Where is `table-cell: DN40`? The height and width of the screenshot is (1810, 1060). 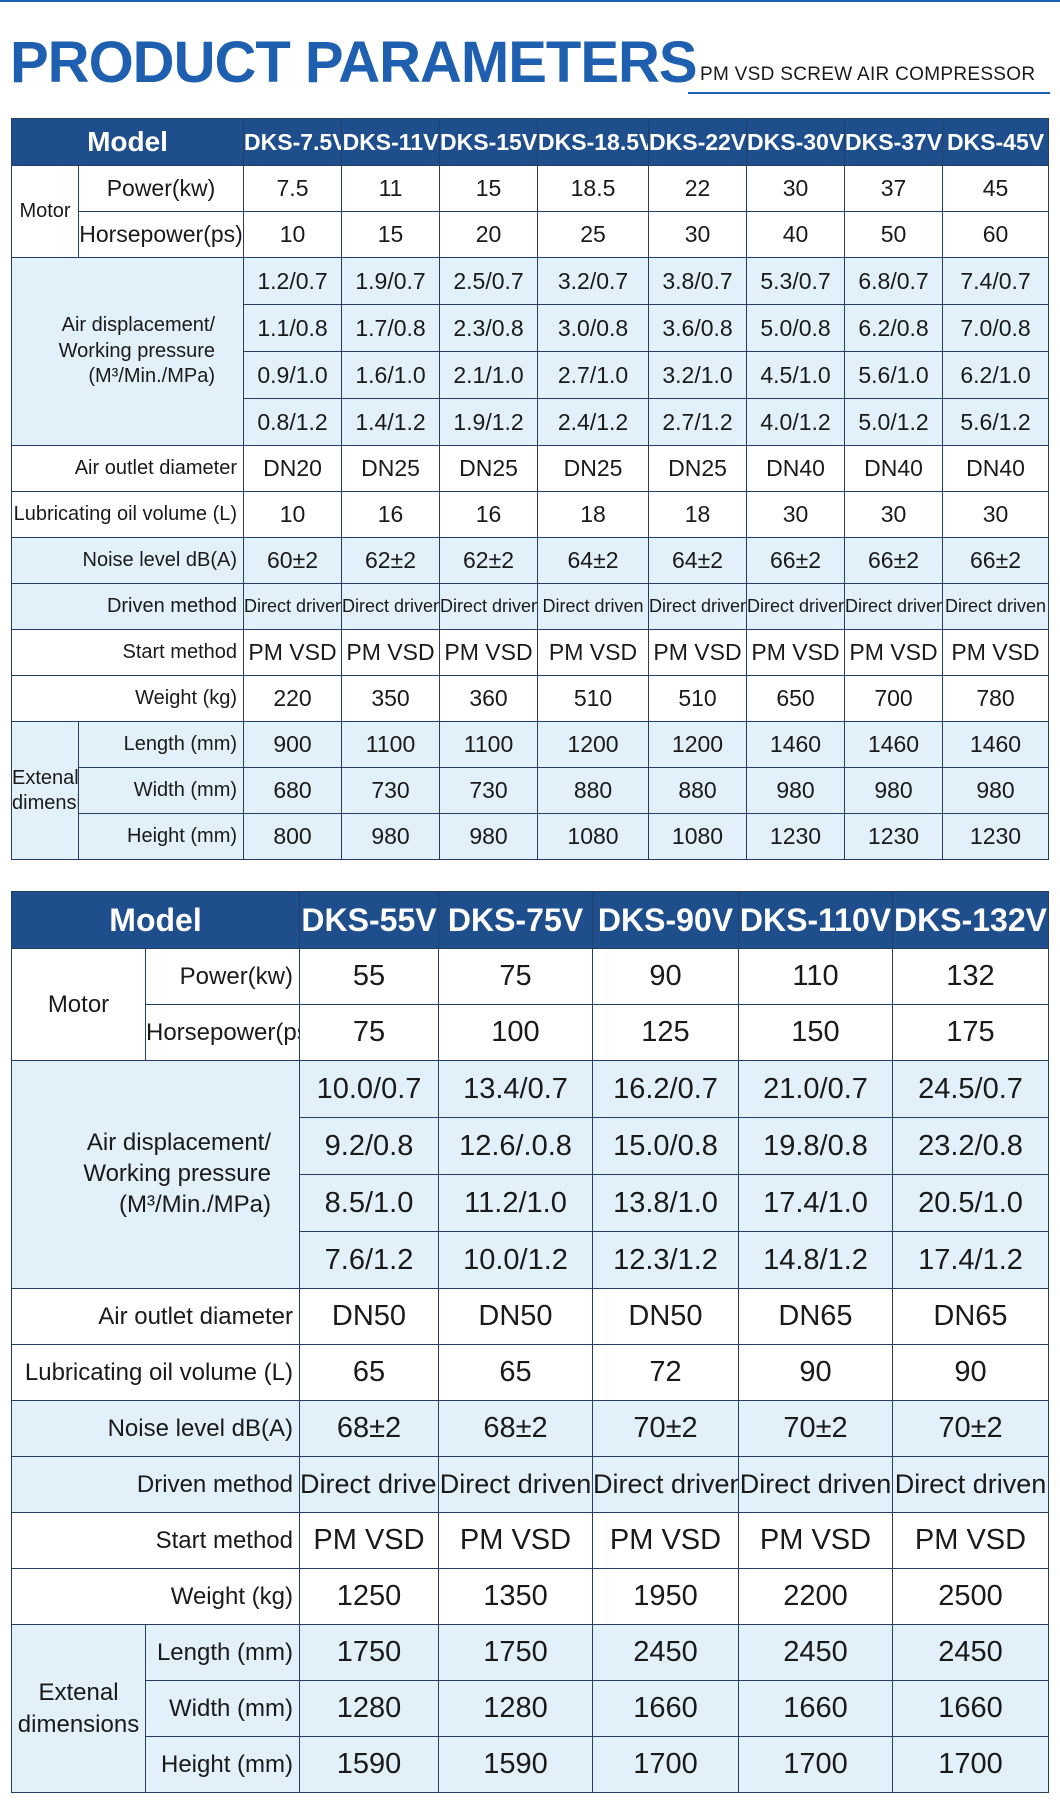 table-cell: DN40 is located at coordinates (894, 468).